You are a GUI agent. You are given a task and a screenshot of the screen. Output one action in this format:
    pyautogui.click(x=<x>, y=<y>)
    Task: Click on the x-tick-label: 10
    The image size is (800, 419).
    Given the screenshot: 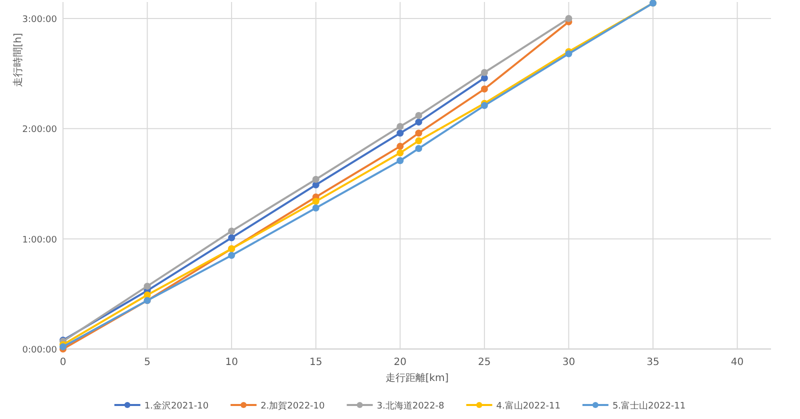 What is the action you would take?
    pyautogui.click(x=231, y=362)
    